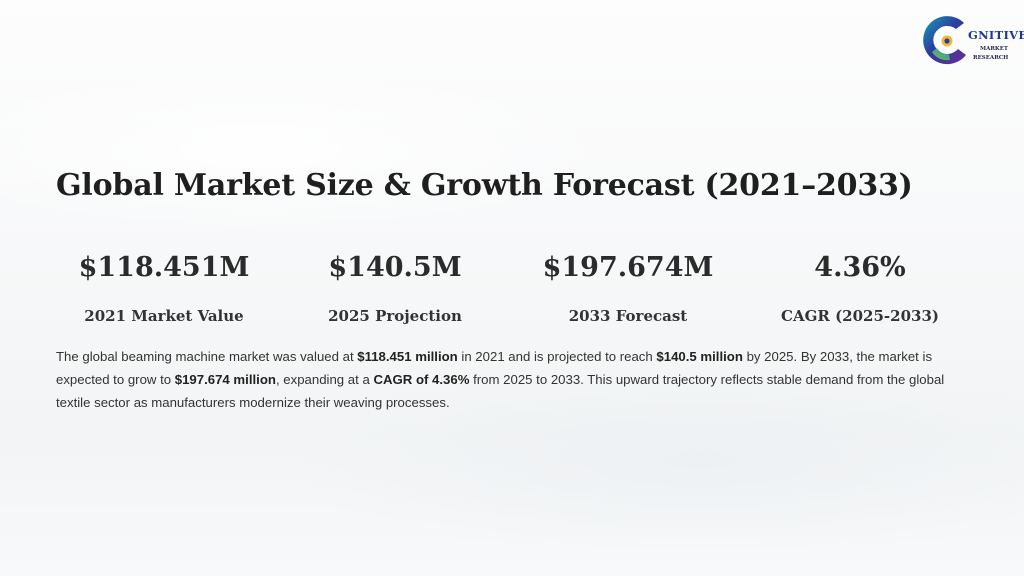 This screenshot has height=576, width=1024. What do you see at coordinates (699, 356) in the screenshot?
I see `summary-highlight-2025-value: $140.5 million` at bounding box center [699, 356].